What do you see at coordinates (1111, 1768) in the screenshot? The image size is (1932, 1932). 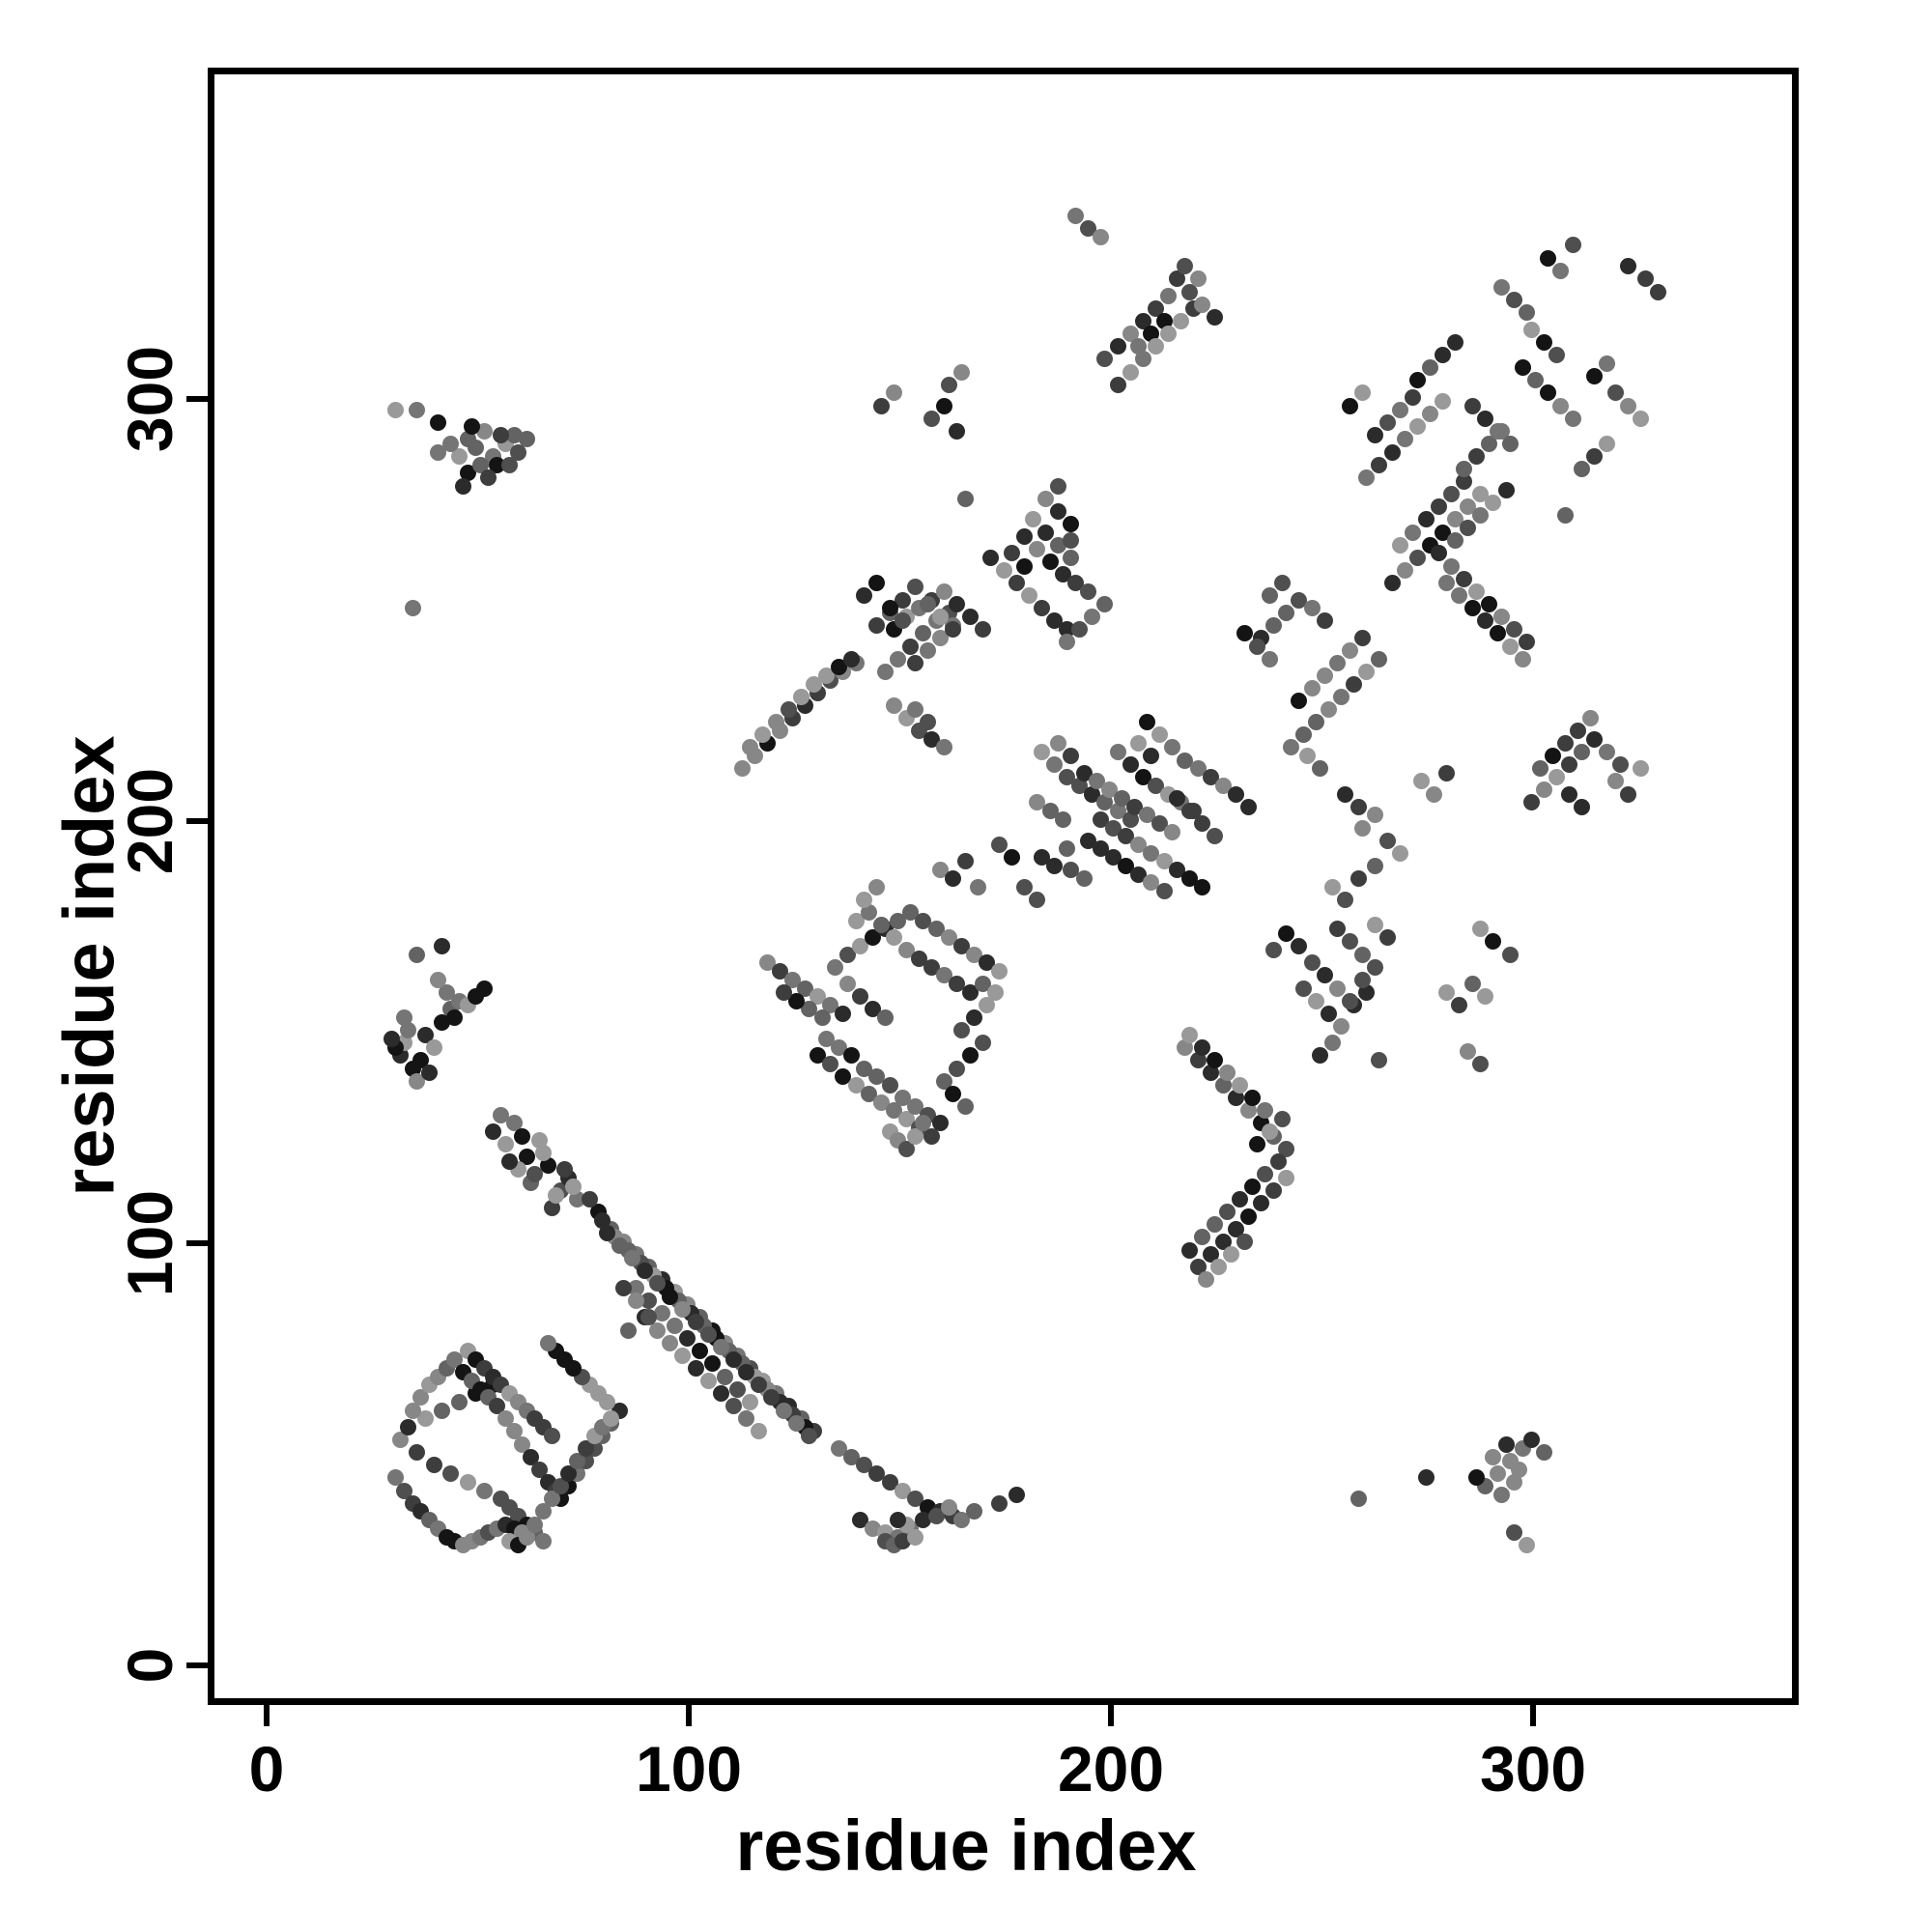 I see `x-tick-label: 200` at bounding box center [1111, 1768].